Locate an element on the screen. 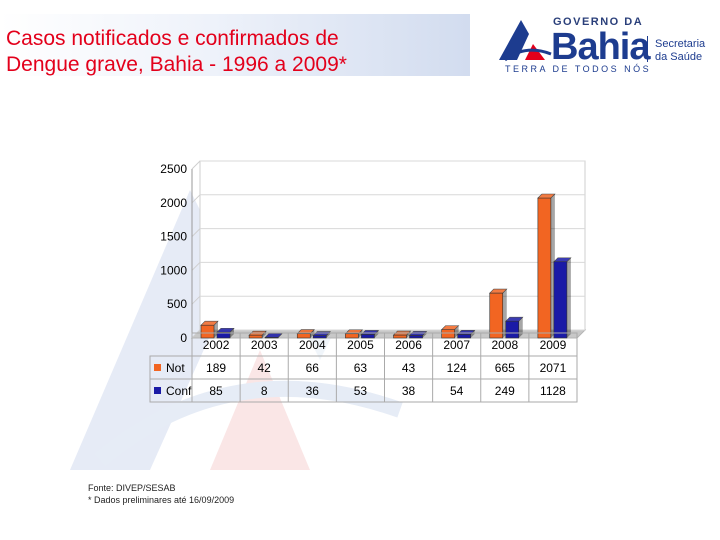 The height and width of the screenshot is (540, 720). logo-emblem-icon is located at coordinates (525, 41).